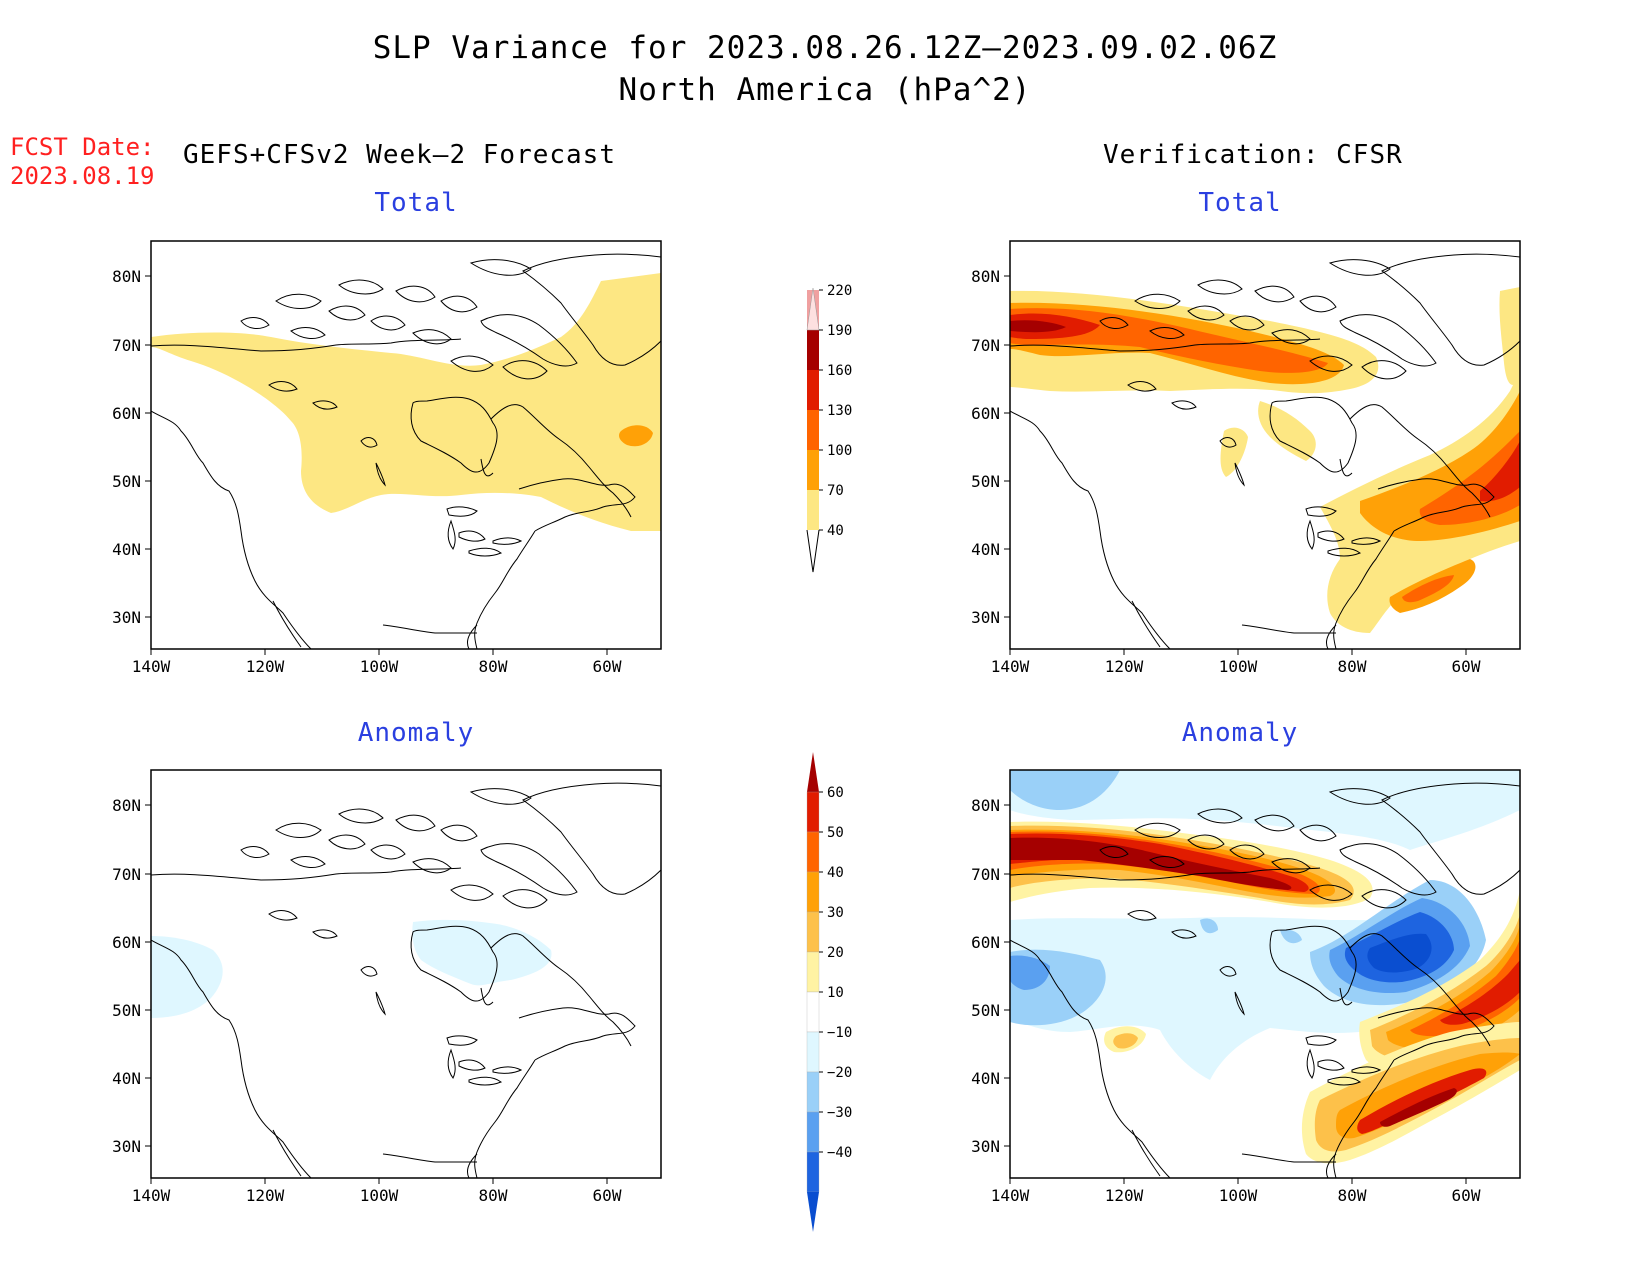 This screenshot has height=1275, width=1650. Describe the element at coordinates (839, 1113) in the screenshot. I see `cbar-anom-label: −30` at that location.